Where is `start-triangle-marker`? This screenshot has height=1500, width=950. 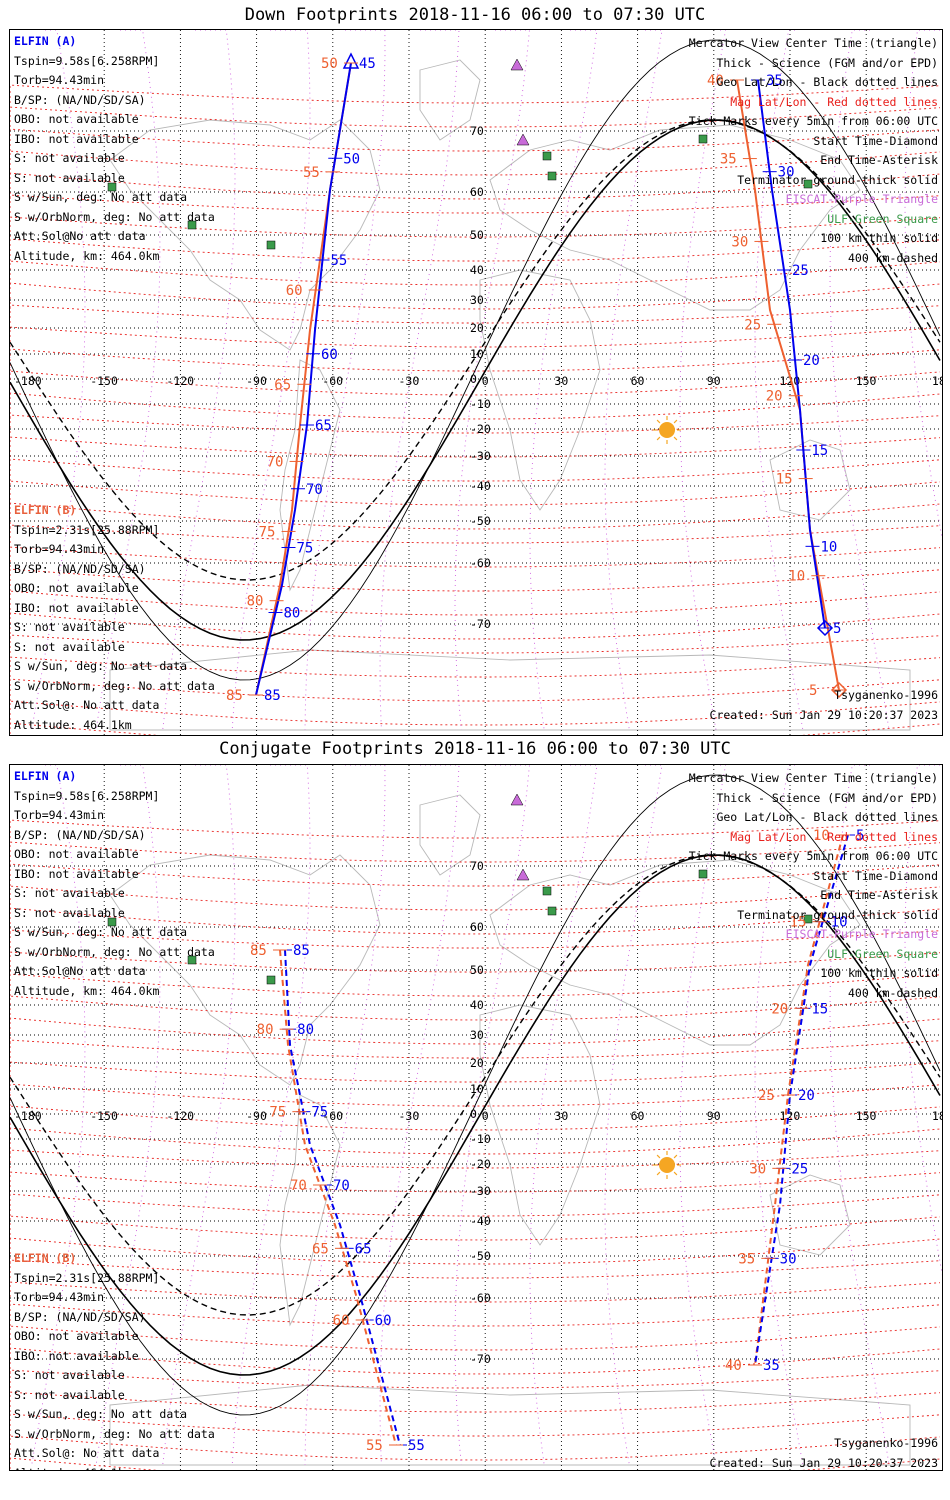
start-triangle-marker is located at coordinates (351, 60).